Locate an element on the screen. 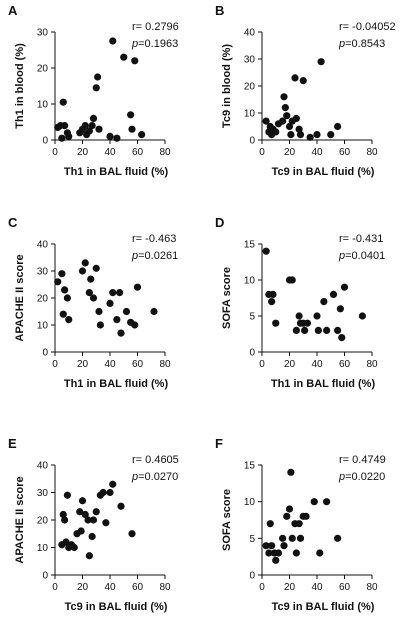 The image size is (420, 625). y-axis-title: Tc9 in blood (%) is located at coordinates (227, 86).